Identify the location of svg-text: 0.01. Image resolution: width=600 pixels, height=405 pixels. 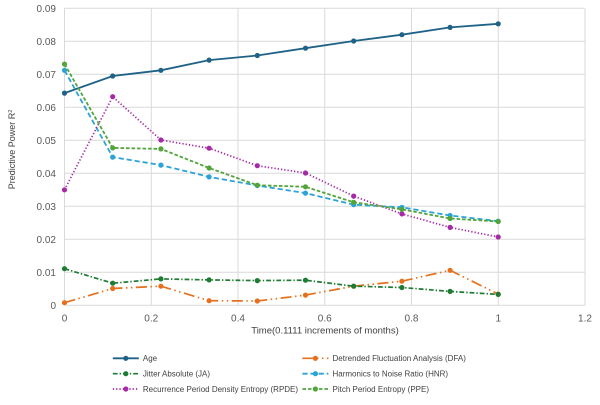
(47, 273).